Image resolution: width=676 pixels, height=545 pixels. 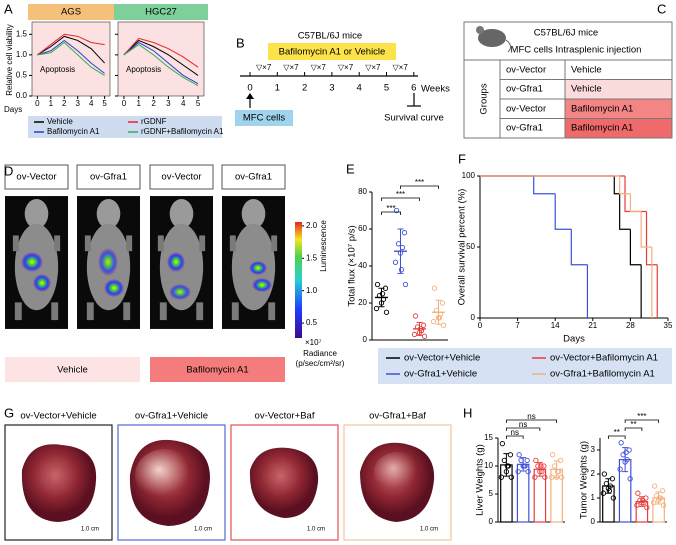 What do you see at coordinates (668, 325) in the screenshot?
I see `x-tick-label: 35` at bounding box center [668, 325].